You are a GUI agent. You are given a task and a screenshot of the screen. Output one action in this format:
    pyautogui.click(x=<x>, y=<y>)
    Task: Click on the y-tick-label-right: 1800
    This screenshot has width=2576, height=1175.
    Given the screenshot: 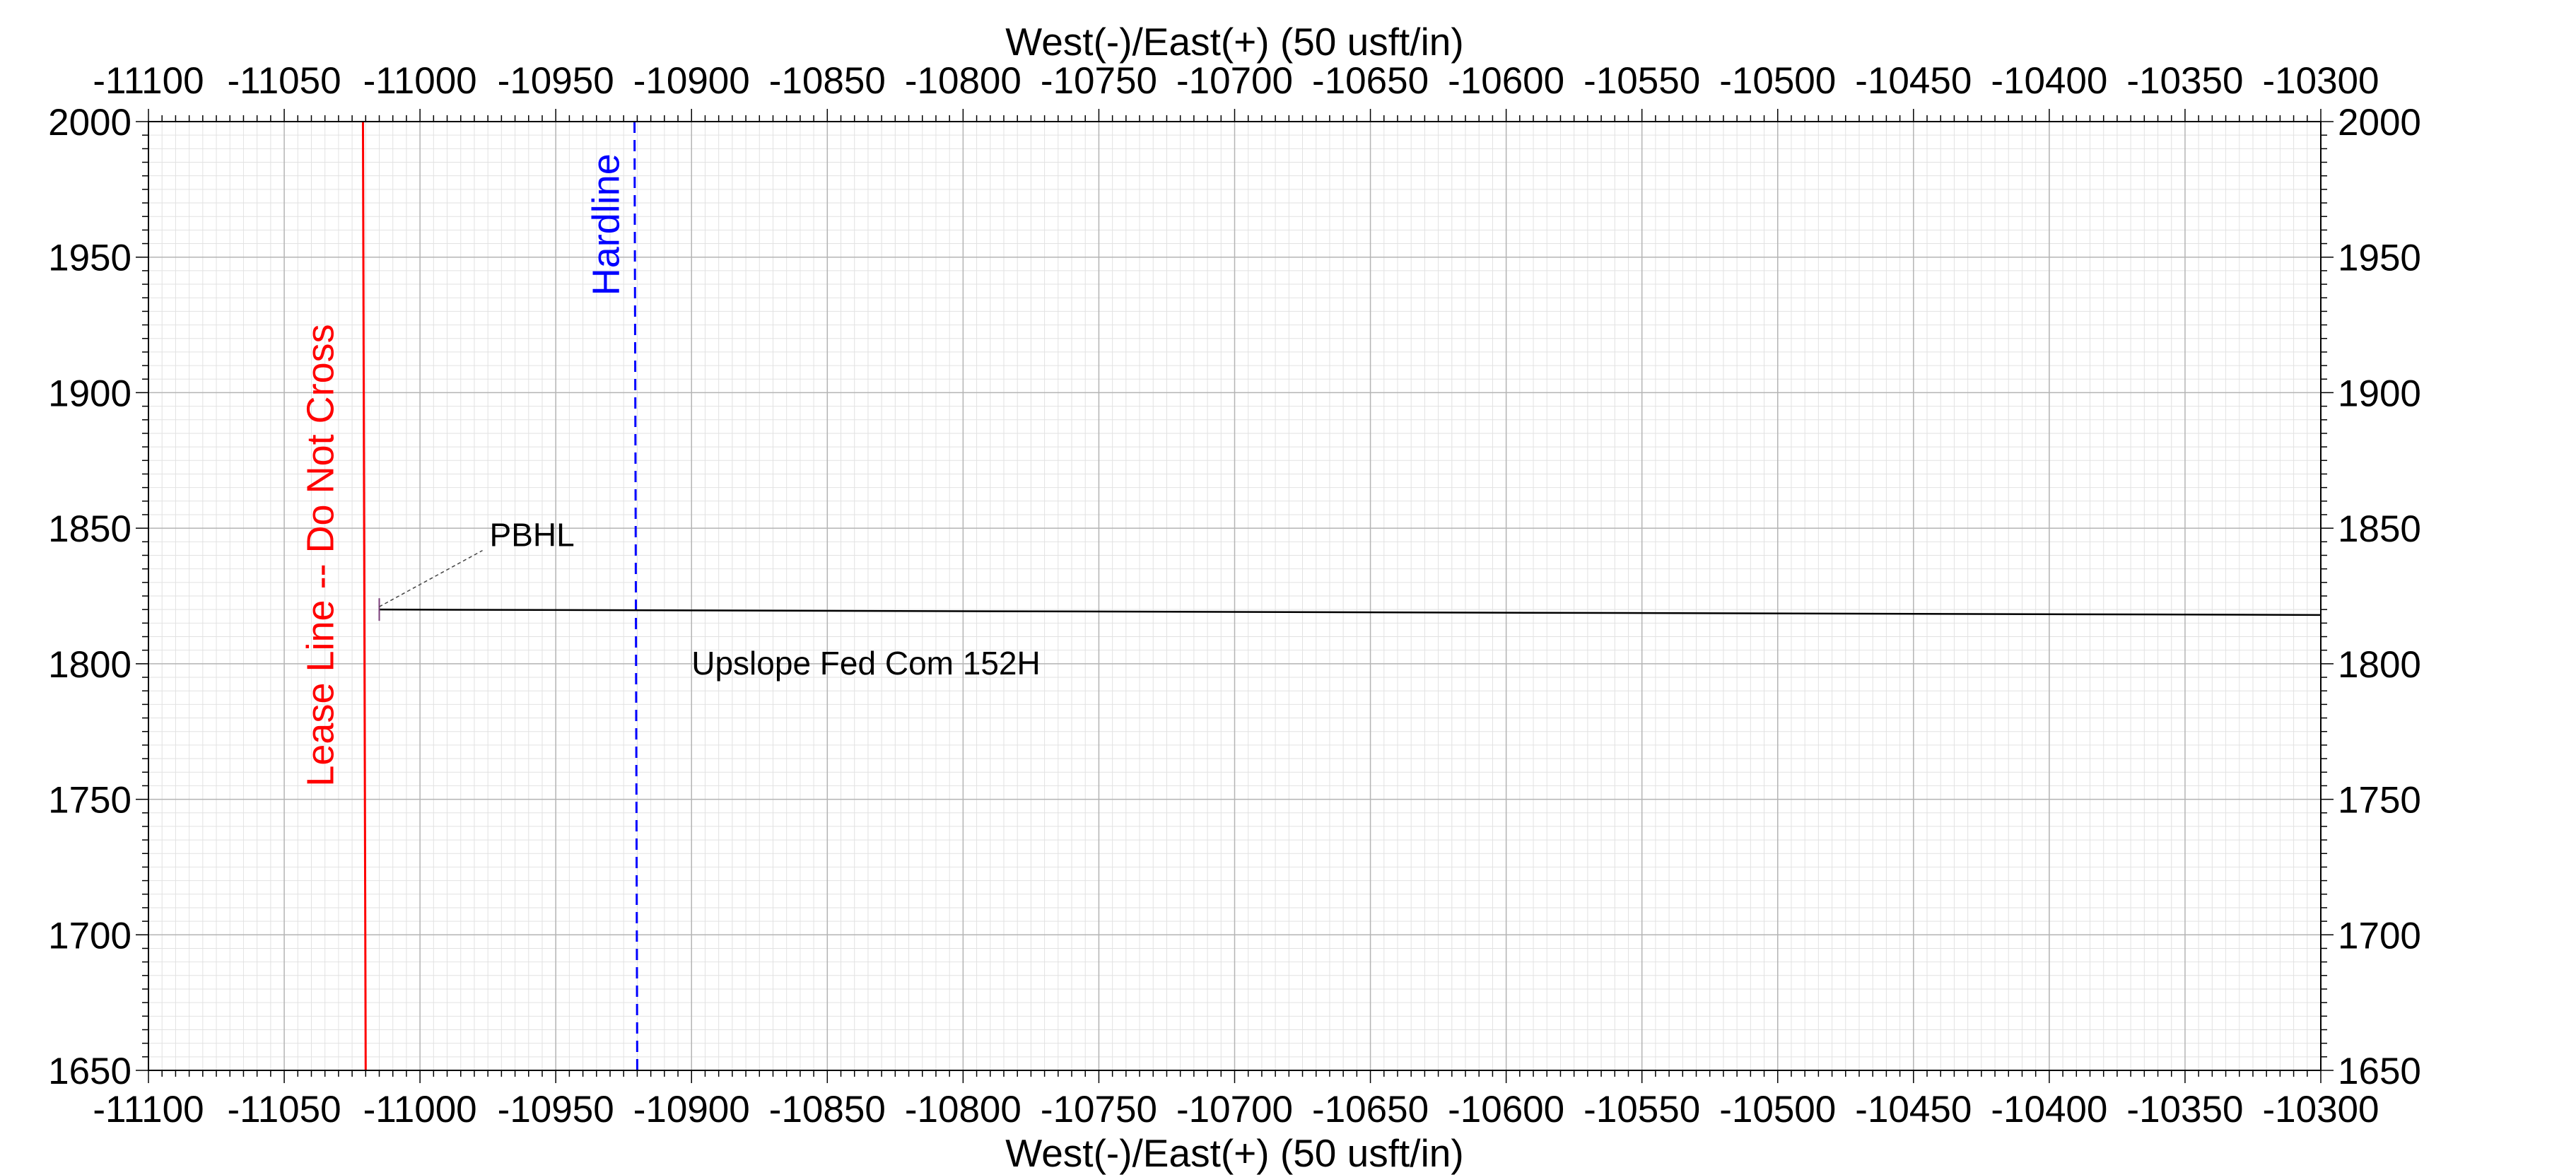 What is the action you would take?
    pyautogui.click(x=2379, y=665)
    